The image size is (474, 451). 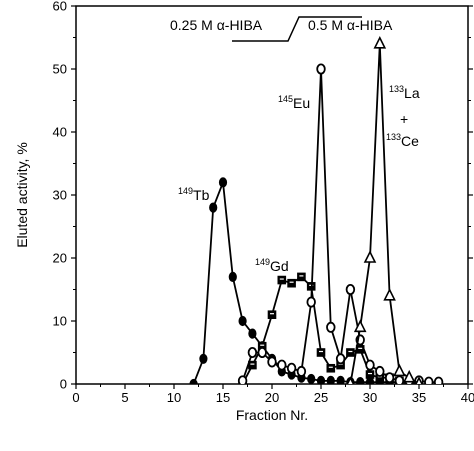 What do you see at coordinates (301, 103) in the screenshot?
I see `series-label-element: Eu` at bounding box center [301, 103].